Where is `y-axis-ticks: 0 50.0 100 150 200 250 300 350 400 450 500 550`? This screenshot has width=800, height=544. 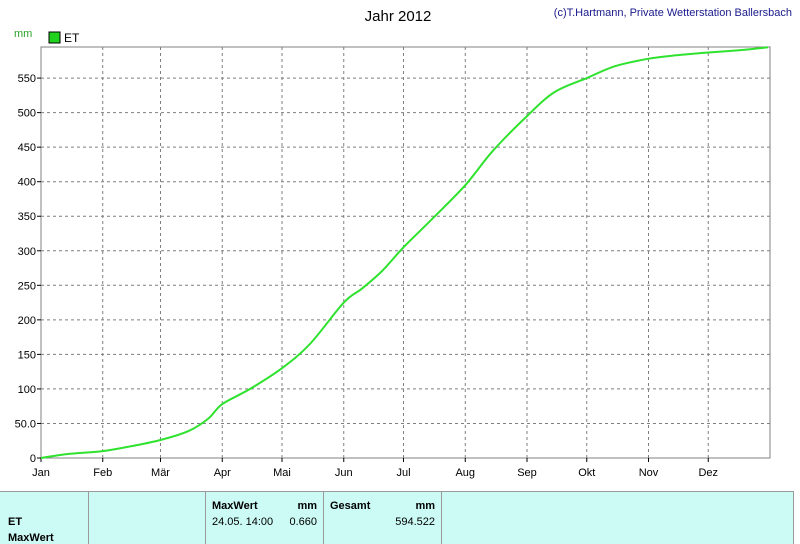
y-axis-ticks: 0 50.0 100 150 200 250 300 350 400 450 500 550 is located at coordinates (28, 269).